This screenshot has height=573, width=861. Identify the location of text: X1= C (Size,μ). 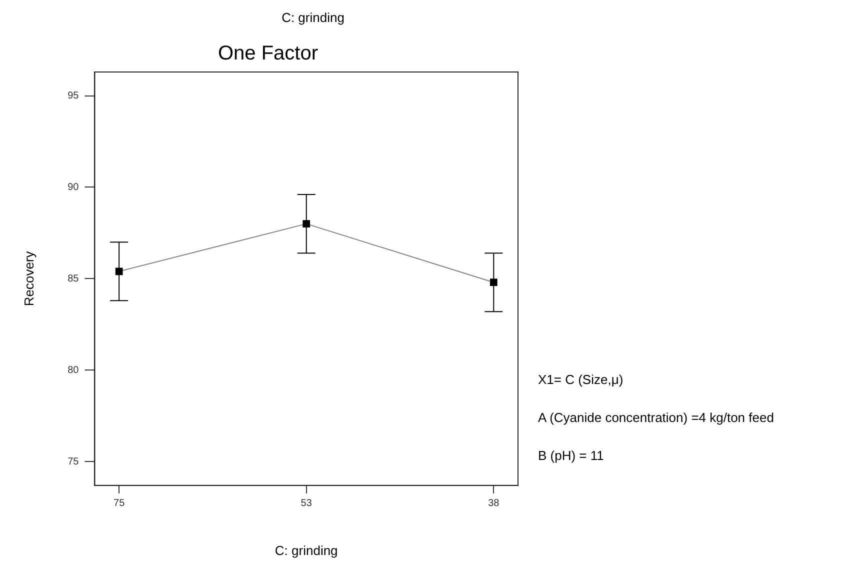
(581, 380).